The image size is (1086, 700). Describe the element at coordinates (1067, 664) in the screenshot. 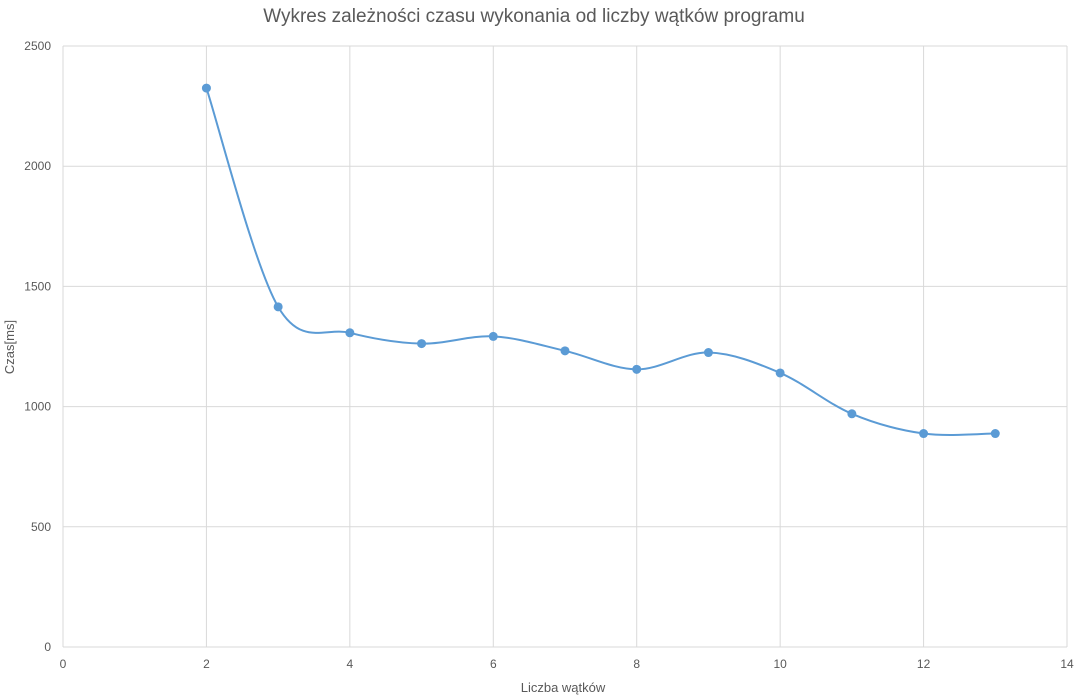

I see `x-tick-label: 14` at that location.